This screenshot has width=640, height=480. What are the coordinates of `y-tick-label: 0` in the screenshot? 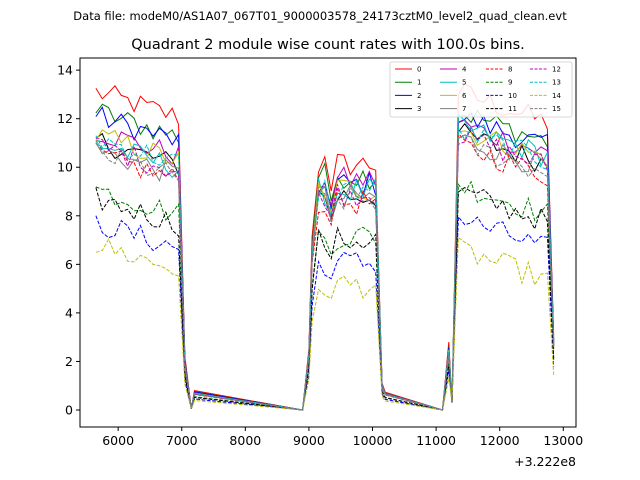 It's located at (69, 410).